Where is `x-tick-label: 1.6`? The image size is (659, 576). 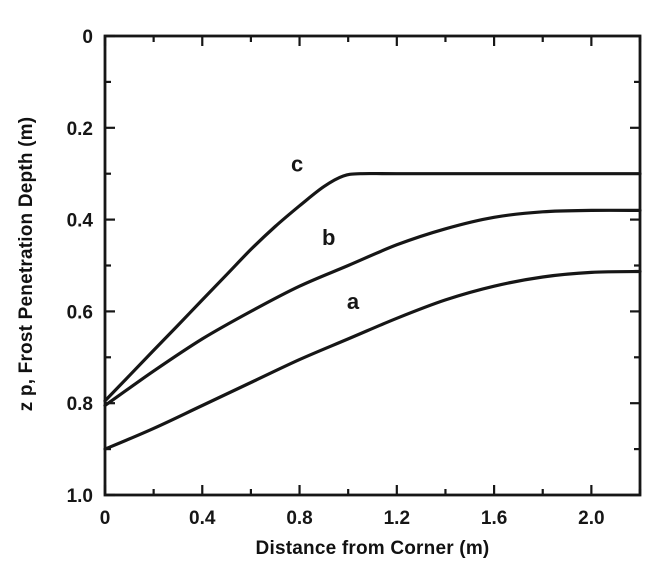 x-tick-label: 1.6 is located at coordinates (494, 518).